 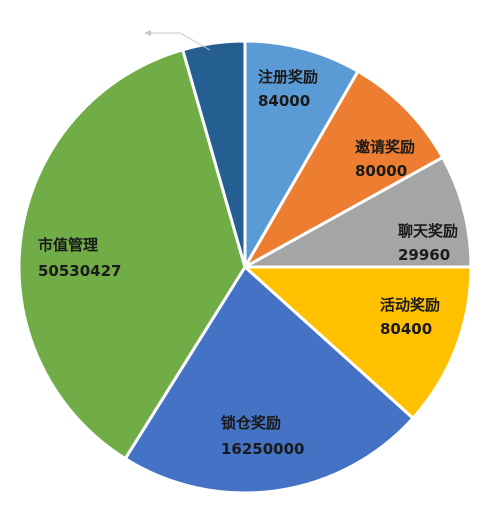 What do you see at coordinates (424, 255) in the screenshot?
I see `slice-value-liaotian: 29960` at bounding box center [424, 255].